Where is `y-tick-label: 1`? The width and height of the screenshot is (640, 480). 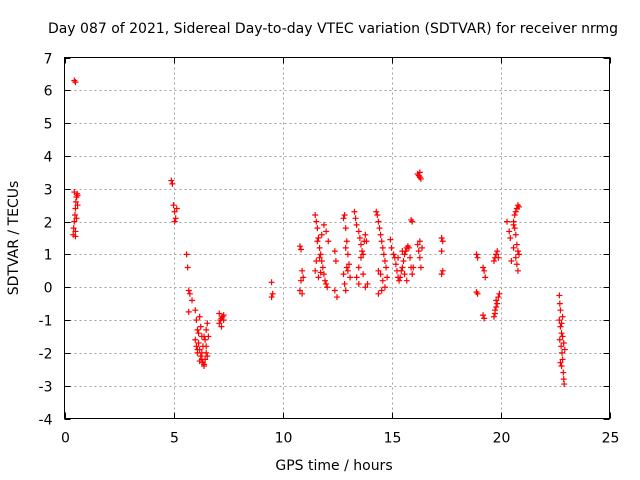 y-tick-label: 1 is located at coordinates (48, 256).